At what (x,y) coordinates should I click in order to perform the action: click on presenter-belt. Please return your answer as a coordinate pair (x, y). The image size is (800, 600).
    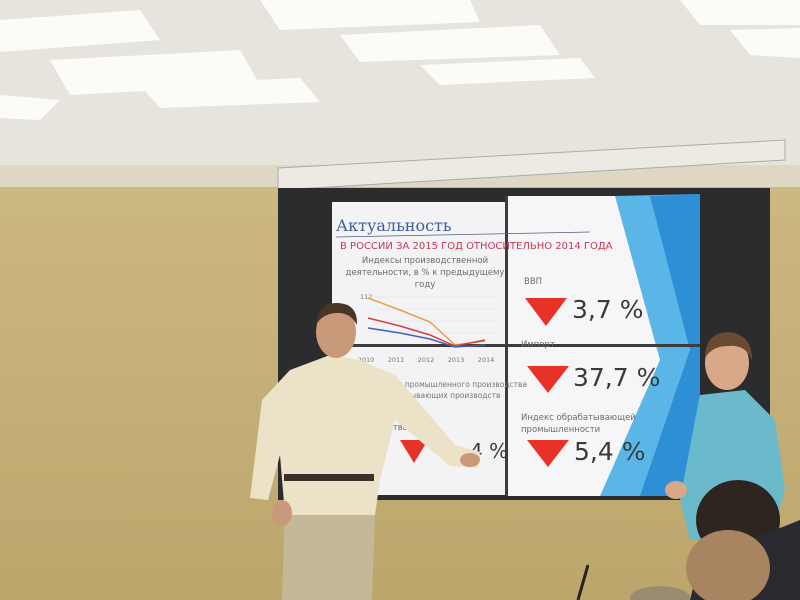
    Looking at the image, I should click on (329, 477).